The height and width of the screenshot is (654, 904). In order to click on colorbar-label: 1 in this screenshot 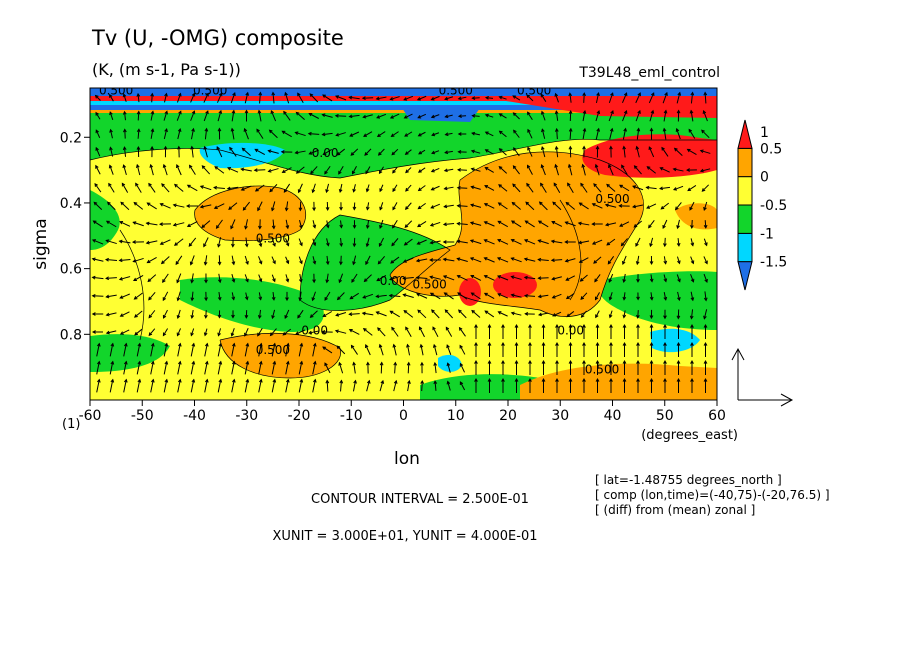, I will do `click(764, 133)`.